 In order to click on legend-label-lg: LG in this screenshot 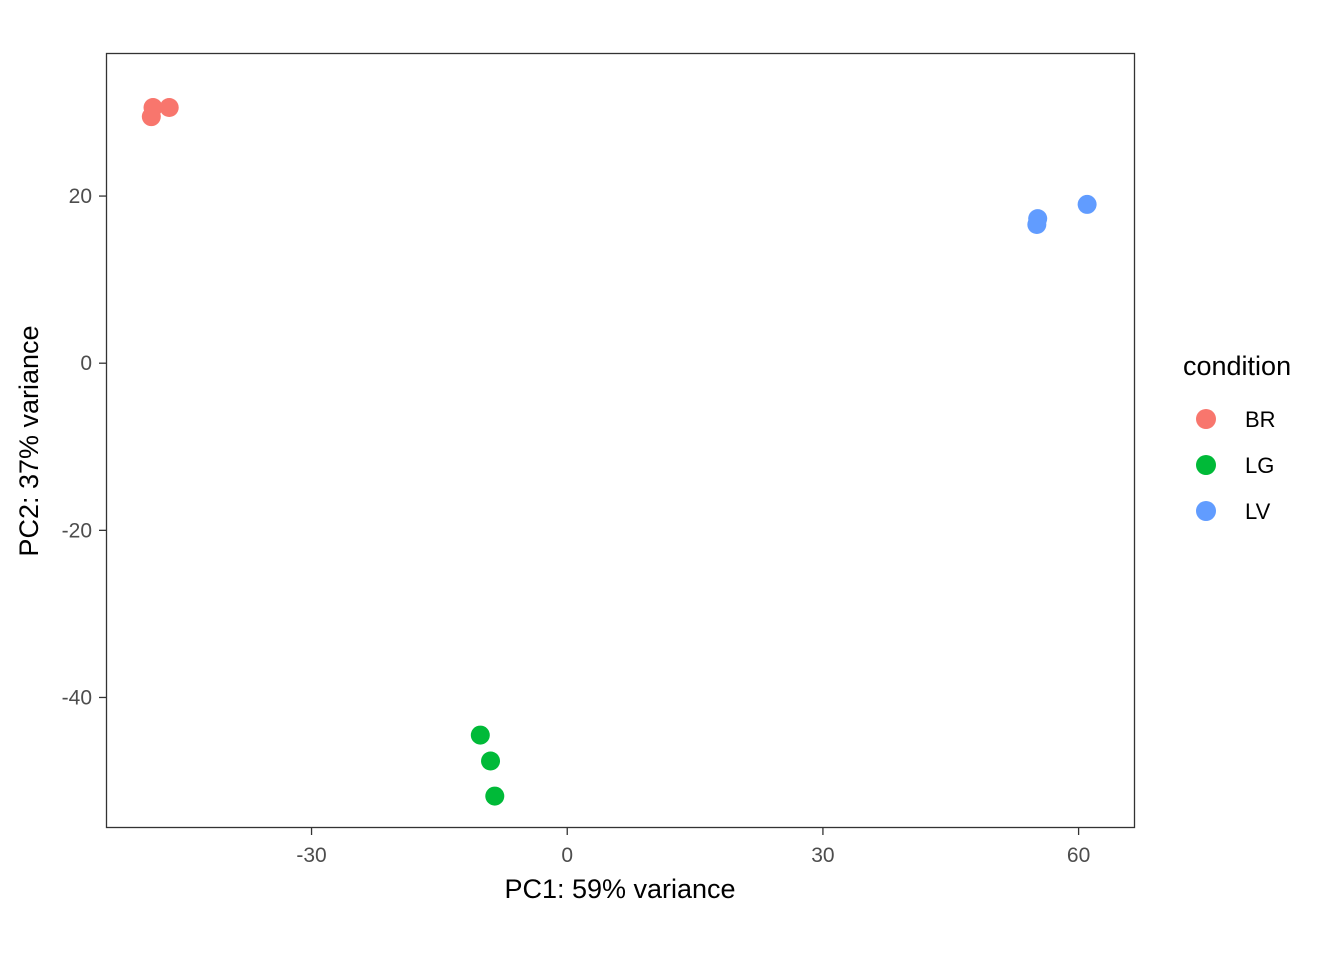, I will do `click(1259, 465)`.